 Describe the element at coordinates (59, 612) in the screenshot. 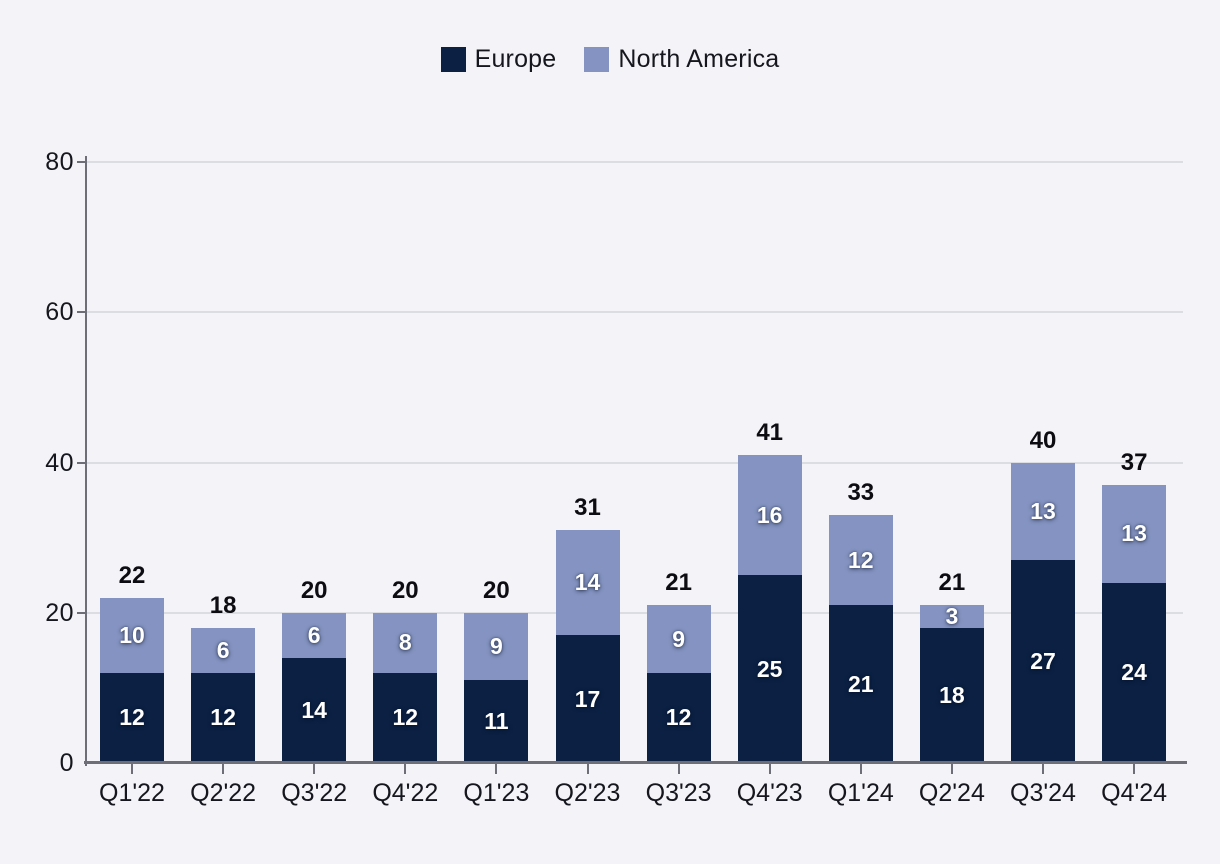

I see `y-axis-label: 20` at that location.